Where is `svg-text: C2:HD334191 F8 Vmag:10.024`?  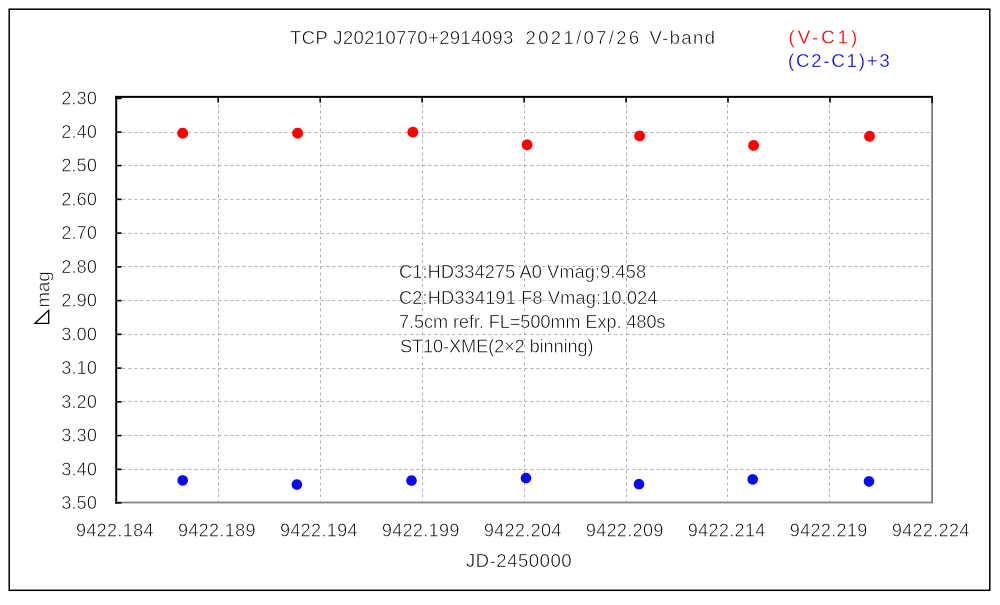
svg-text: C2:HD334191 F8 Vmag:10.024 is located at coordinates (528, 298).